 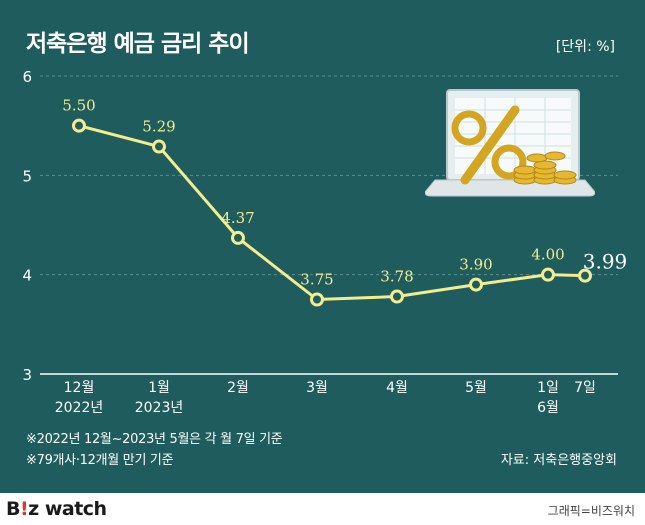 What do you see at coordinates (154, 439) in the screenshot?
I see `footnote-date-basis: ※2022년 12월~2023년 5월은 각 월 7일 기준` at bounding box center [154, 439].